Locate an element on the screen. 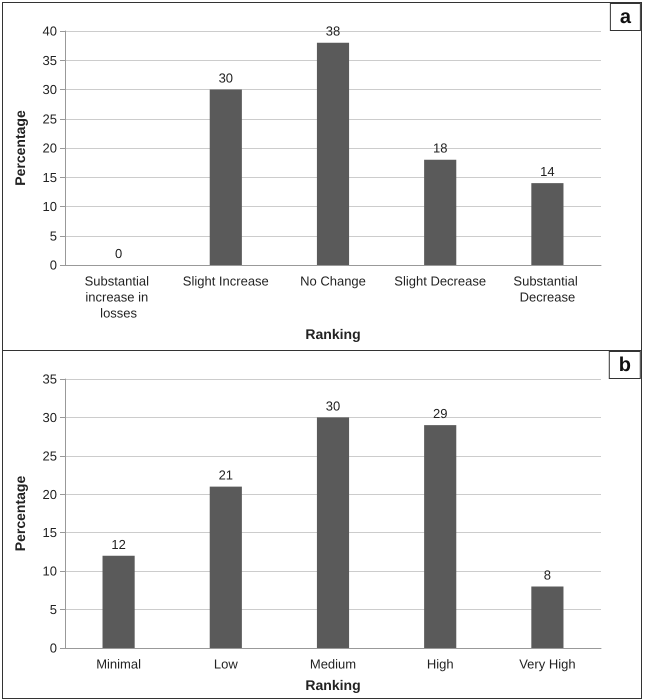 The width and height of the screenshot is (646, 700). data-label: 38 is located at coordinates (333, 31).